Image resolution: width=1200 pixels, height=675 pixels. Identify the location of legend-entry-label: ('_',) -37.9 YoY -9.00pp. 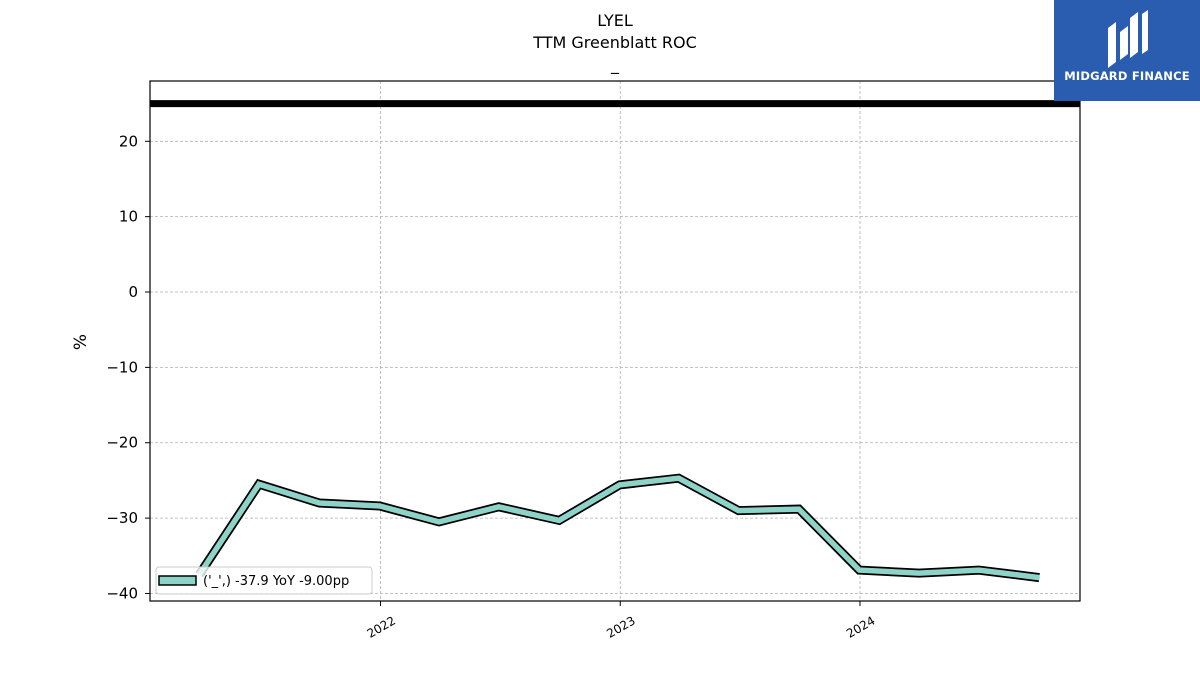
(276, 581).